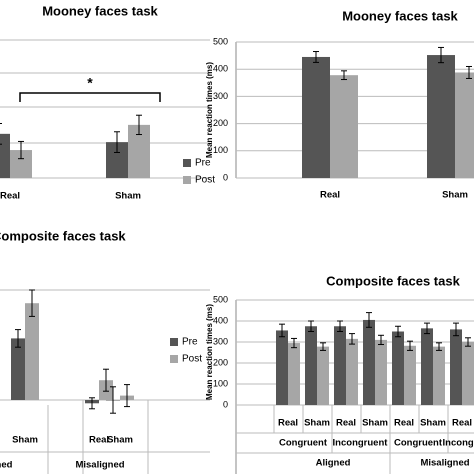 This screenshot has width=474, height=474. Describe the element at coordinates (90, 97) in the screenshot. I see `significance-bracket` at that location.